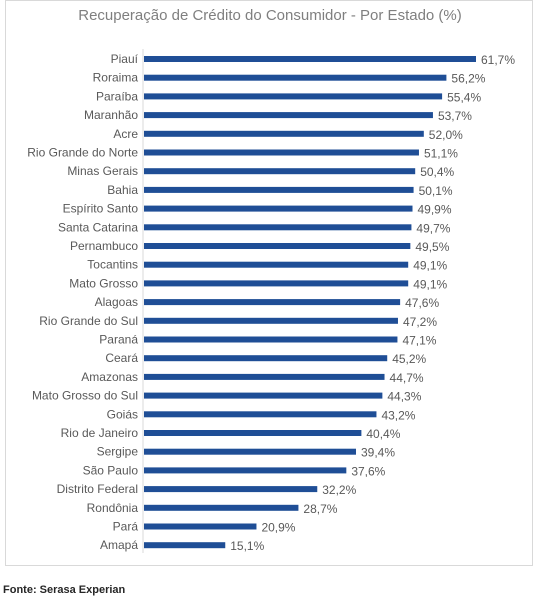  Describe the element at coordinates (278, 528) in the screenshot. I see `value-label: 20,9%` at that location.